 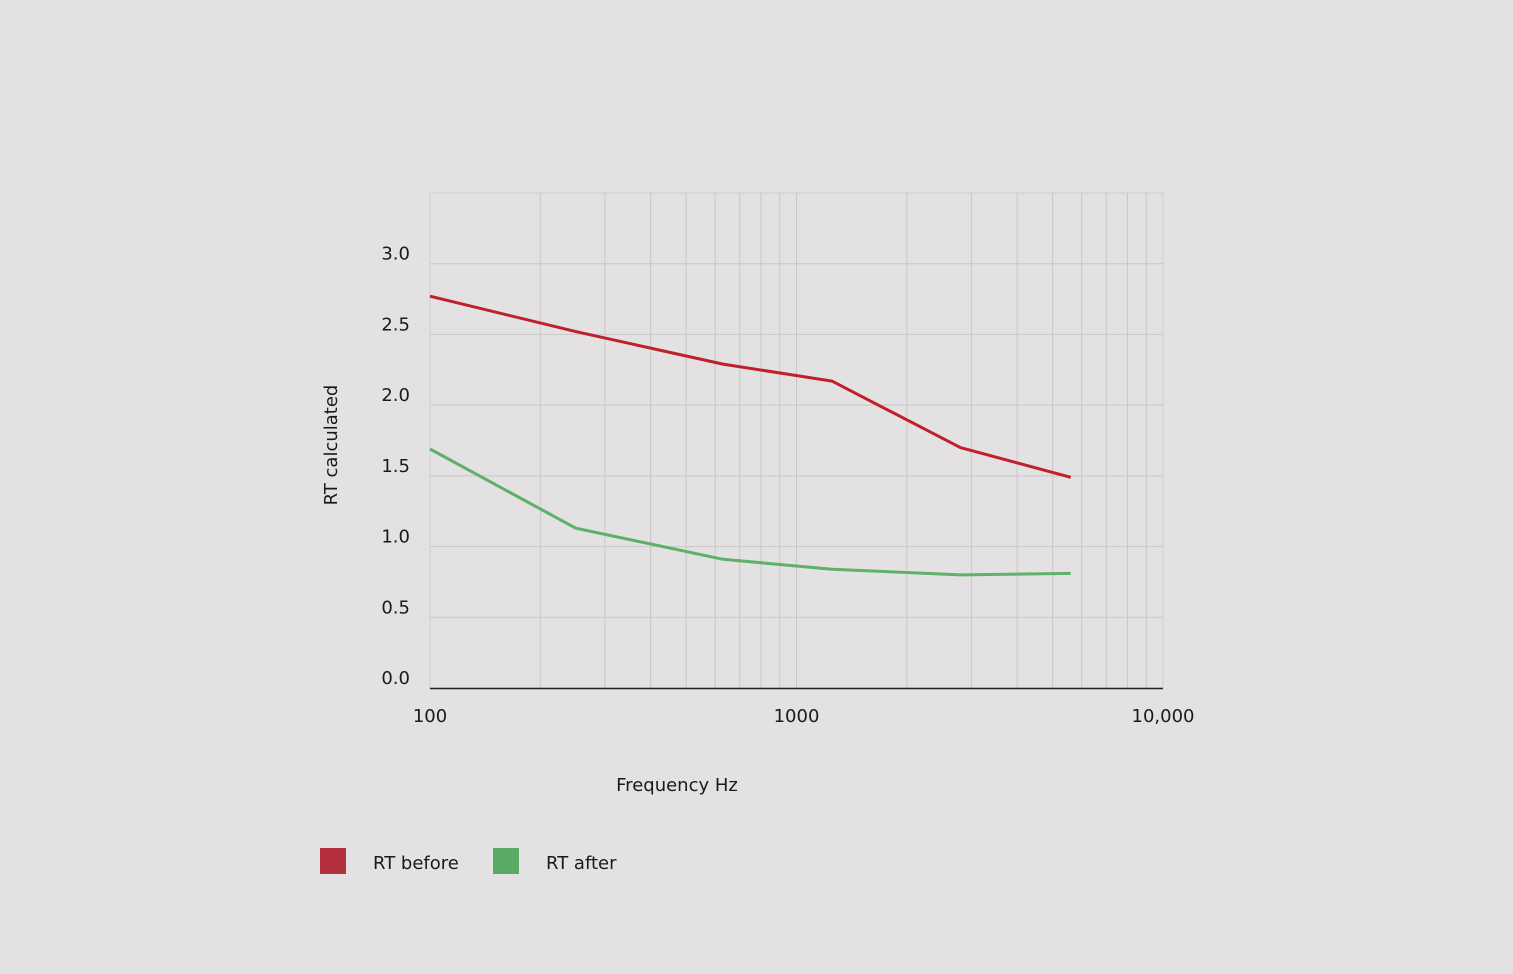 What do you see at coordinates (331, 445) in the screenshot?
I see `y-axis-title: RT calculated` at bounding box center [331, 445].